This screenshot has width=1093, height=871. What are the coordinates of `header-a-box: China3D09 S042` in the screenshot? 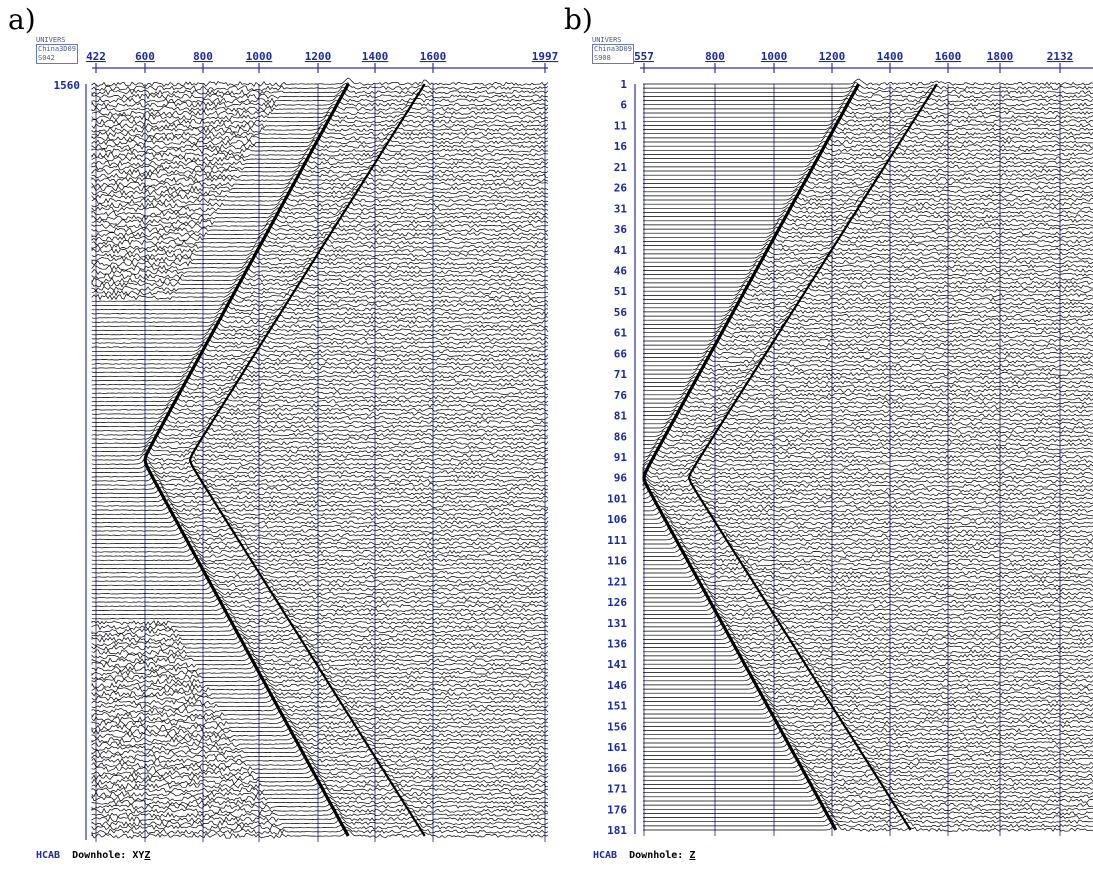 It's located at (57, 54).